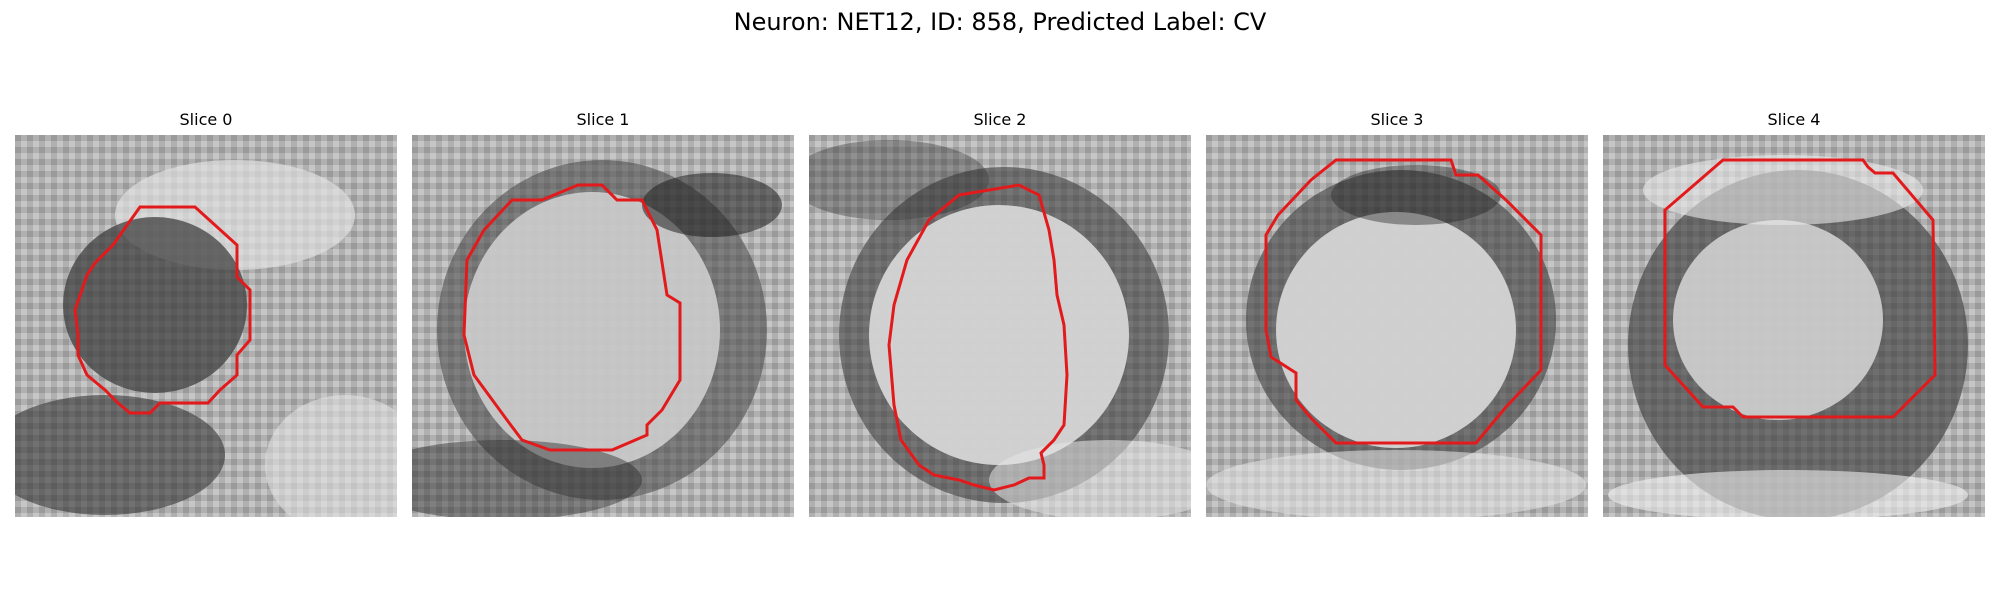 The image size is (2000, 600). Describe the element at coordinates (1397, 119) in the screenshot. I see `slice-title-3: Slice 3` at that location.